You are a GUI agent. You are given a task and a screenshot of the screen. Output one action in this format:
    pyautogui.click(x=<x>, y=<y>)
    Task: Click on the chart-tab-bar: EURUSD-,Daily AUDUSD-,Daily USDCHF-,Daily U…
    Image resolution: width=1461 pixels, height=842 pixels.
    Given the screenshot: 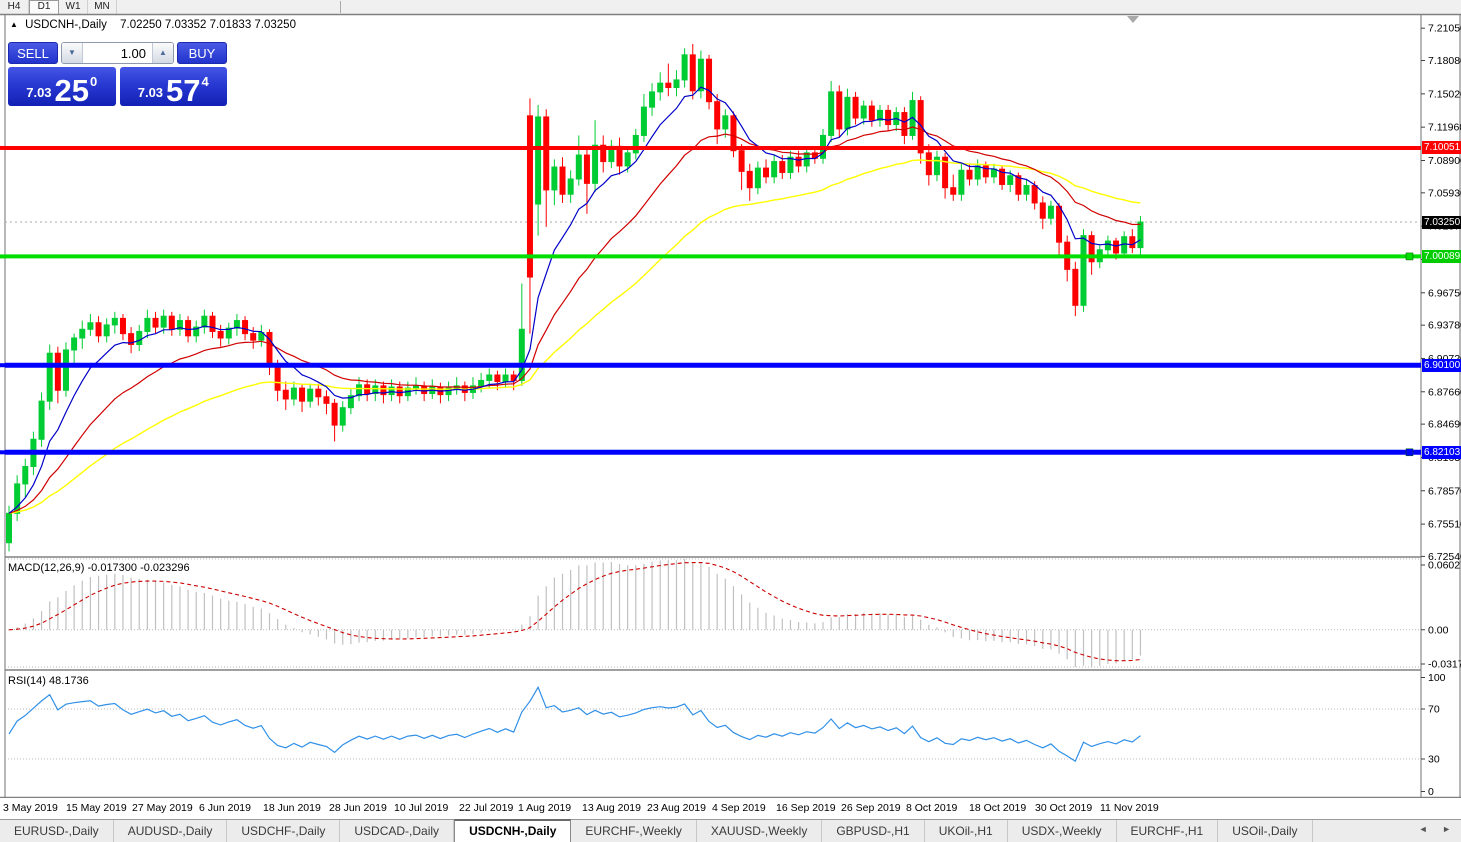 What is the action you would take?
    pyautogui.click(x=730, y=830)
    